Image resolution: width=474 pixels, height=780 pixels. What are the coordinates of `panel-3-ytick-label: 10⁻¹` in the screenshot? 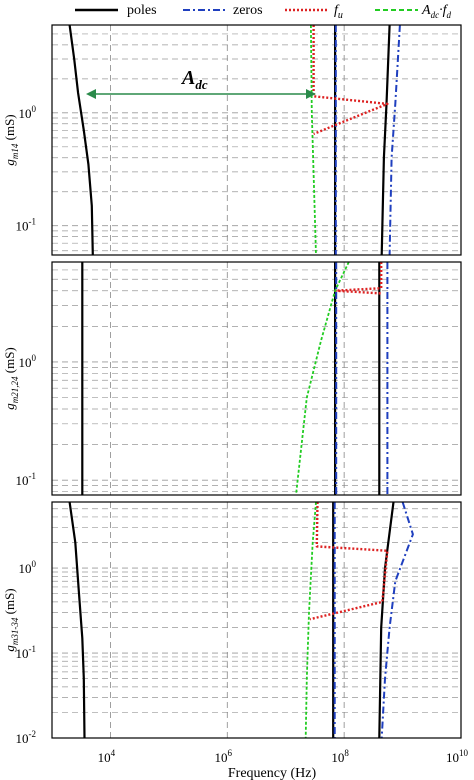 It's located at (26, 652).